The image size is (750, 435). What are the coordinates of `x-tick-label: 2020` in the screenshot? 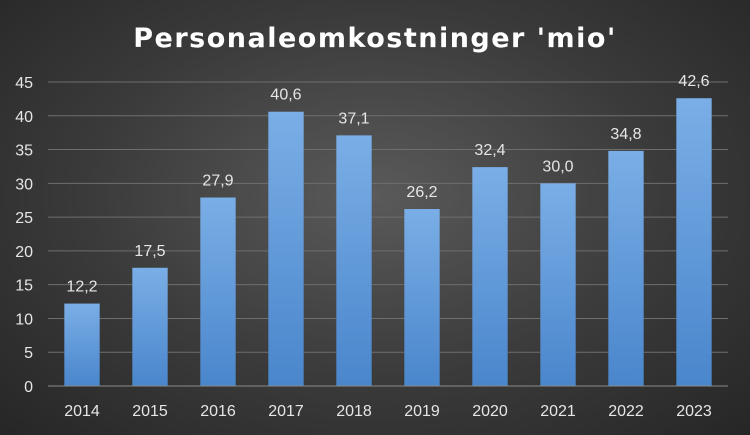 It's located at (490, 411).